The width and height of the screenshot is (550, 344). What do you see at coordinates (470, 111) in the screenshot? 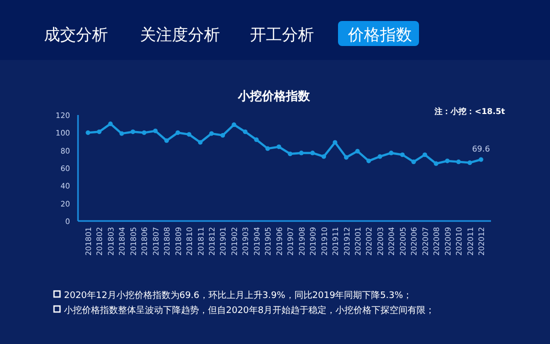
I see `annotation: 注：小挖：<18.5t` at bounding box center [470, 111].